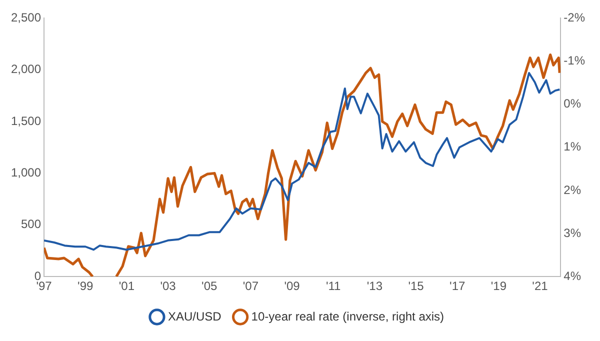  Describe the element at coordinates (458, 286) in the screenshot. I see `x-tick-label: '17` at that location.